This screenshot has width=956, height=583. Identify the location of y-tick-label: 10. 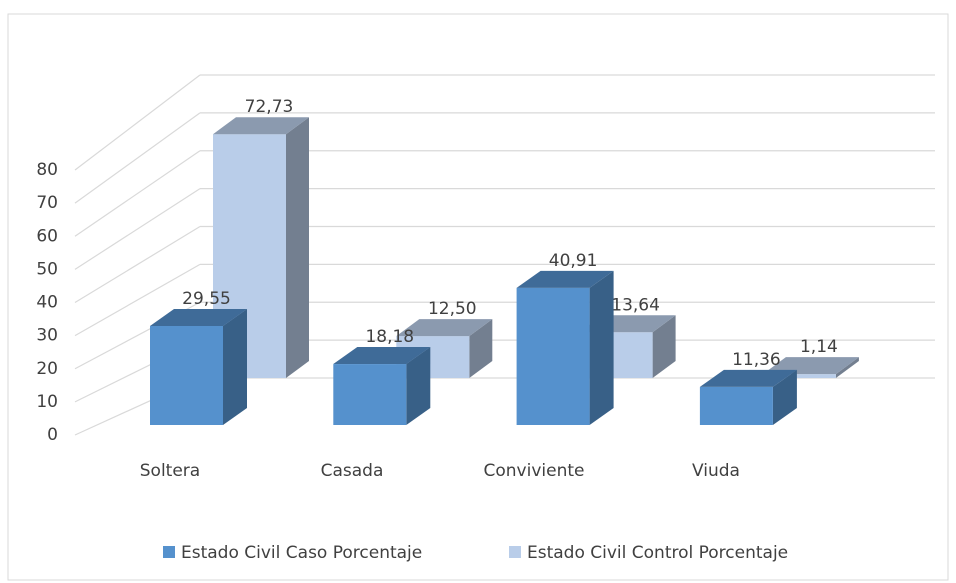
(47, 402).